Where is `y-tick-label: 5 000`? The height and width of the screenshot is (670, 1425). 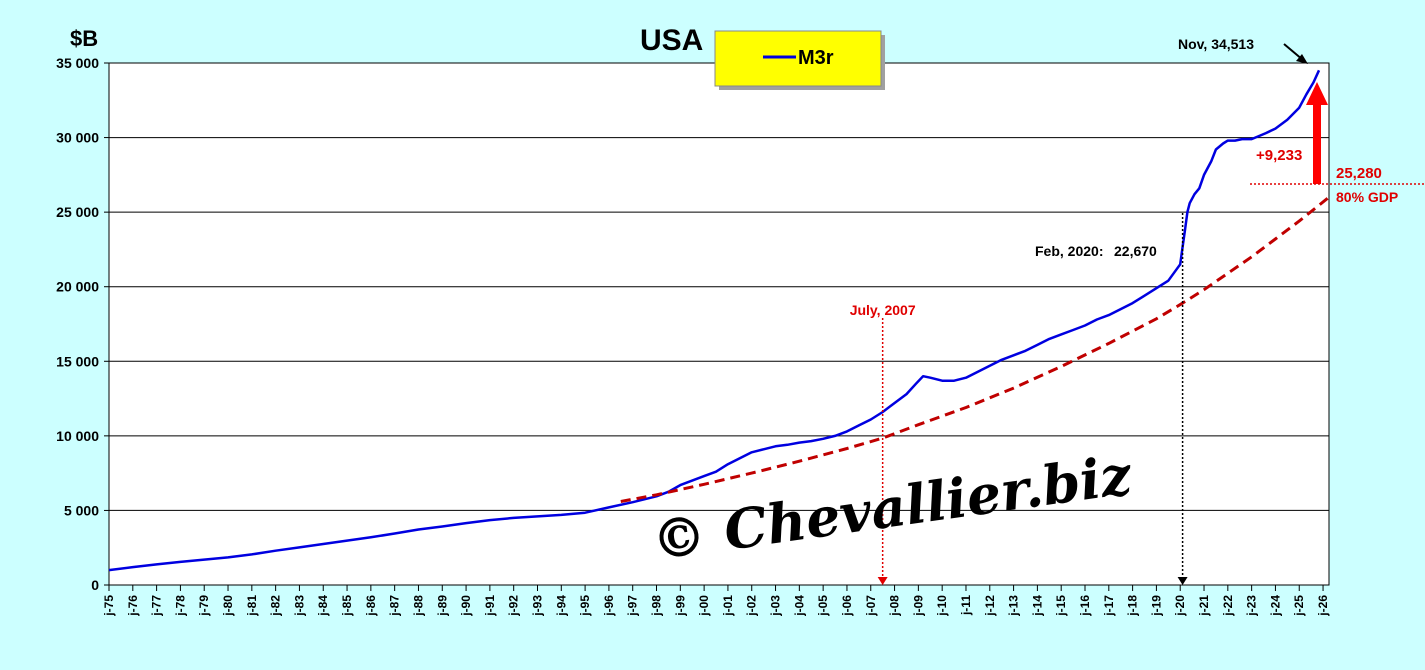 y-tick-label: 5 000 is located at coordinates (81, 510).